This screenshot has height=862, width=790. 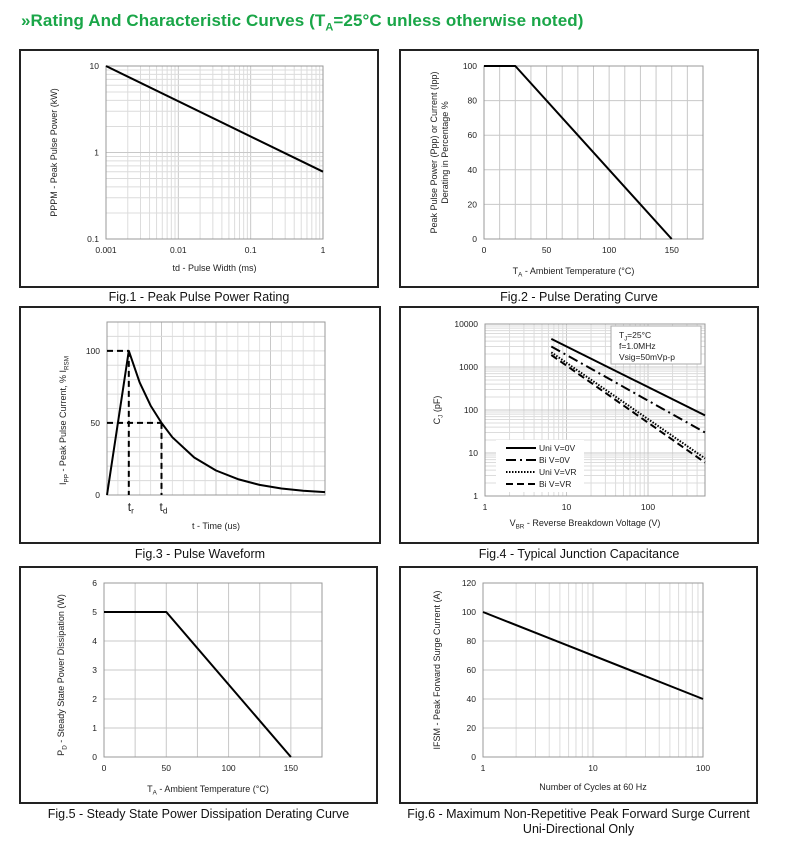 I want to click on conditions-box, so click(x=656, y=345).